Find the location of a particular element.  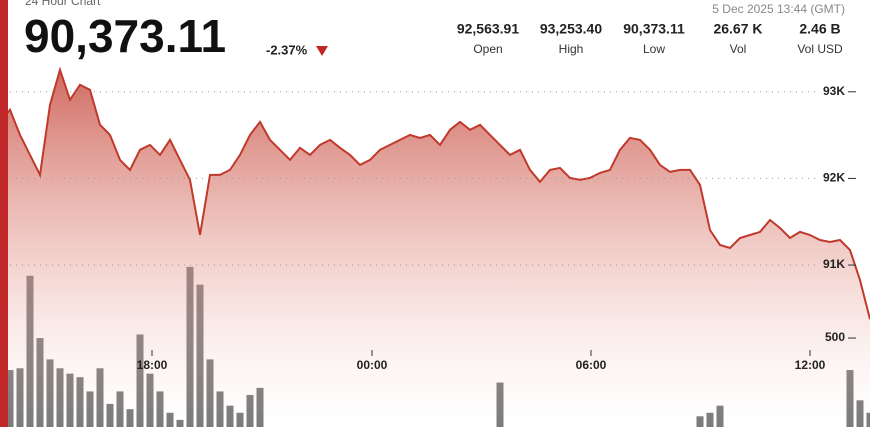

stat-label: Vol USD is located at coordinates (820, 49).